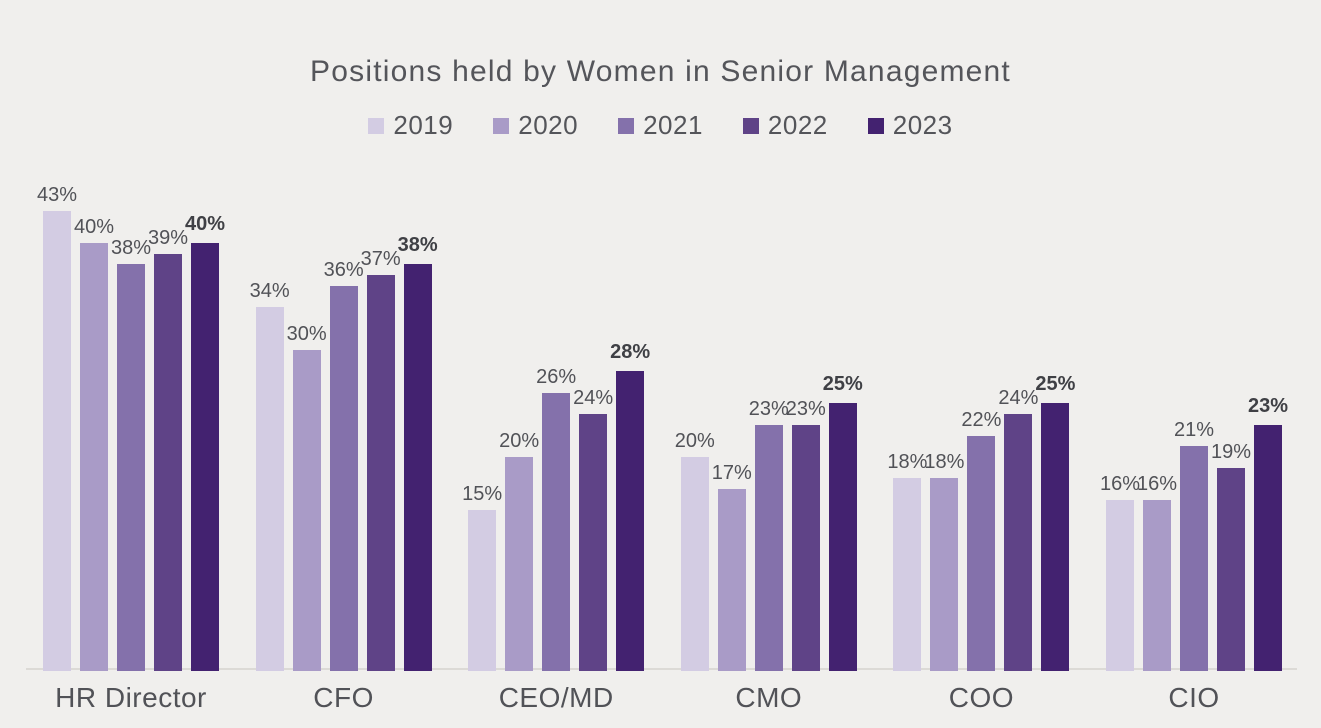 The height and width of the screenshot is (728, 1321). I want to click on bar-value-label: 36%, so click(343, 270).